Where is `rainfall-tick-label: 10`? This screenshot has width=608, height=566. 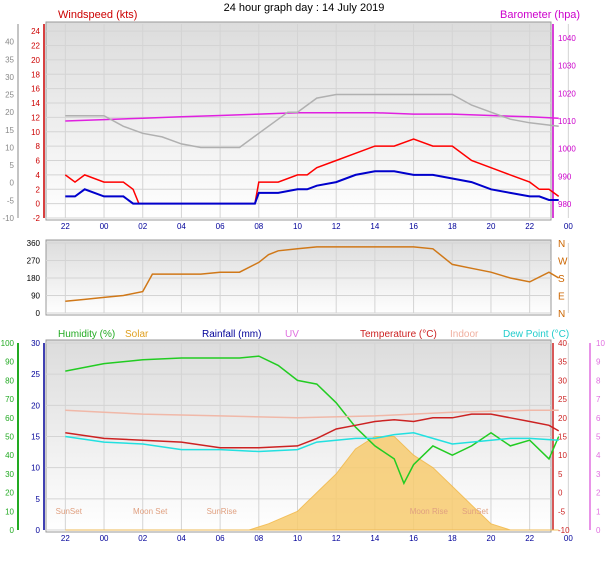
rainfall-tick-label: 10 is located at coordinates (35, 468).